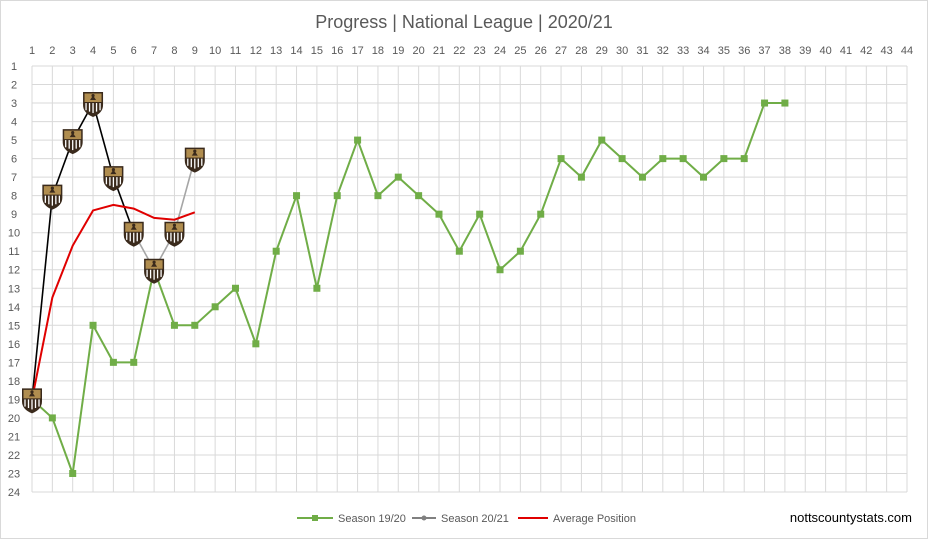 This screenshot has width=928, height=539. I want to click on x-tick-label: 12, so click(256, 51).